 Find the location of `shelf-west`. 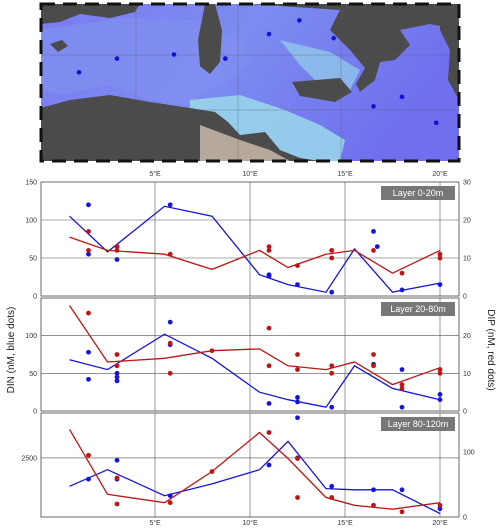

shelf-west is located at coordinates (145, 61).